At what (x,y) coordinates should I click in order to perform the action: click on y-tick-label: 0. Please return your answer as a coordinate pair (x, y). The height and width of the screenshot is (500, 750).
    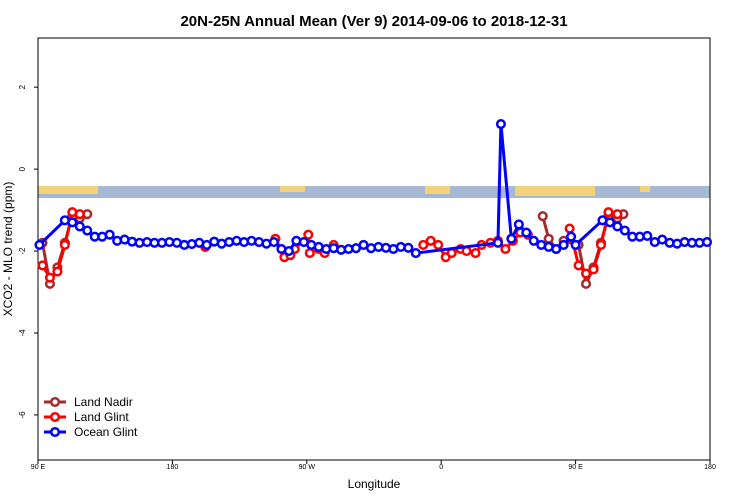
    Looking at the image, I should click on (22, 168).